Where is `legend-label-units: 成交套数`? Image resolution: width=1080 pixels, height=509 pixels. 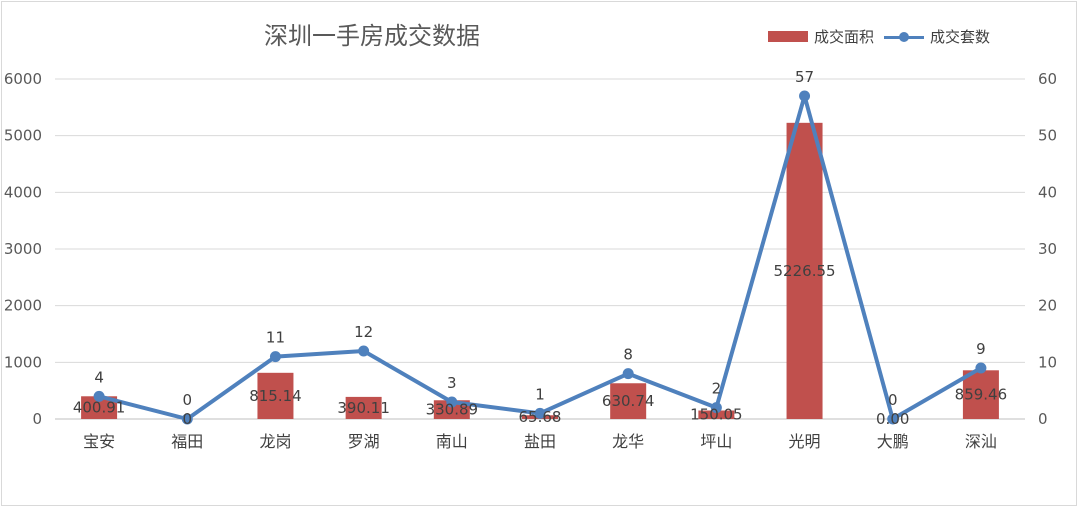 legend-label-units: 成交套数 is located at coordinates (960, 37).